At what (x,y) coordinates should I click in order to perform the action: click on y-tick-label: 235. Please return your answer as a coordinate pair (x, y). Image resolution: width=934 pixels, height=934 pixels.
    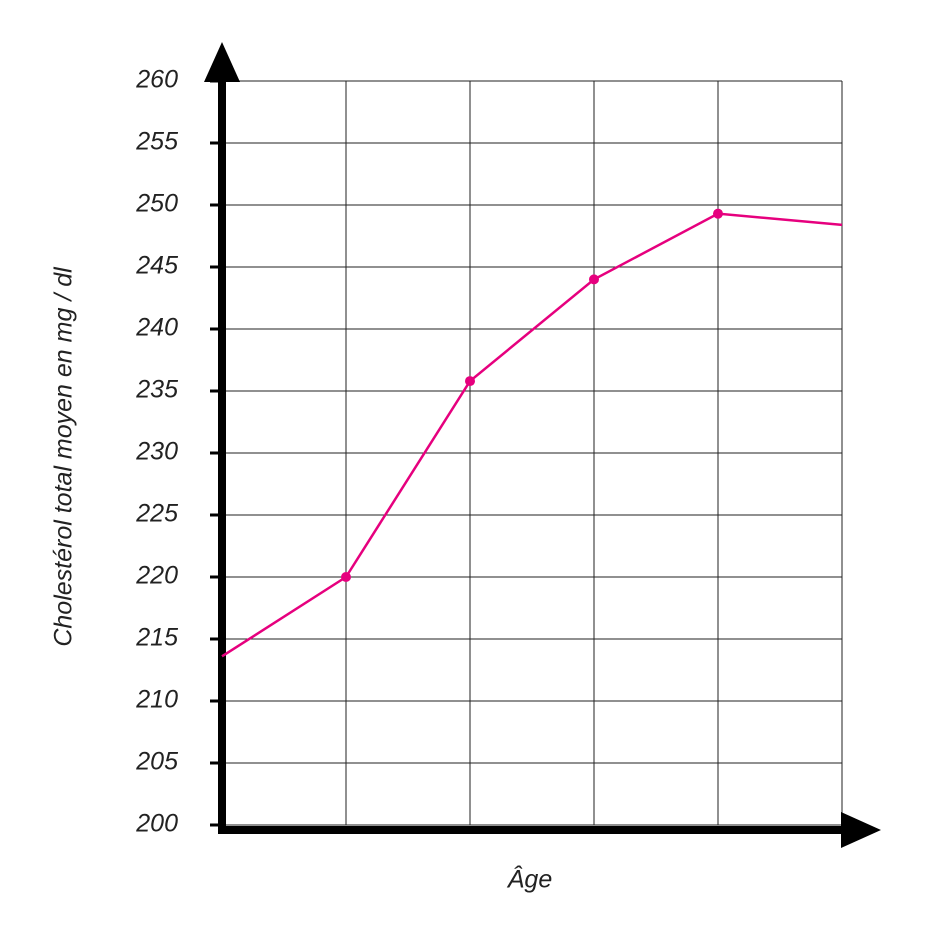
    Looking at the image, I should click on (156, 390).